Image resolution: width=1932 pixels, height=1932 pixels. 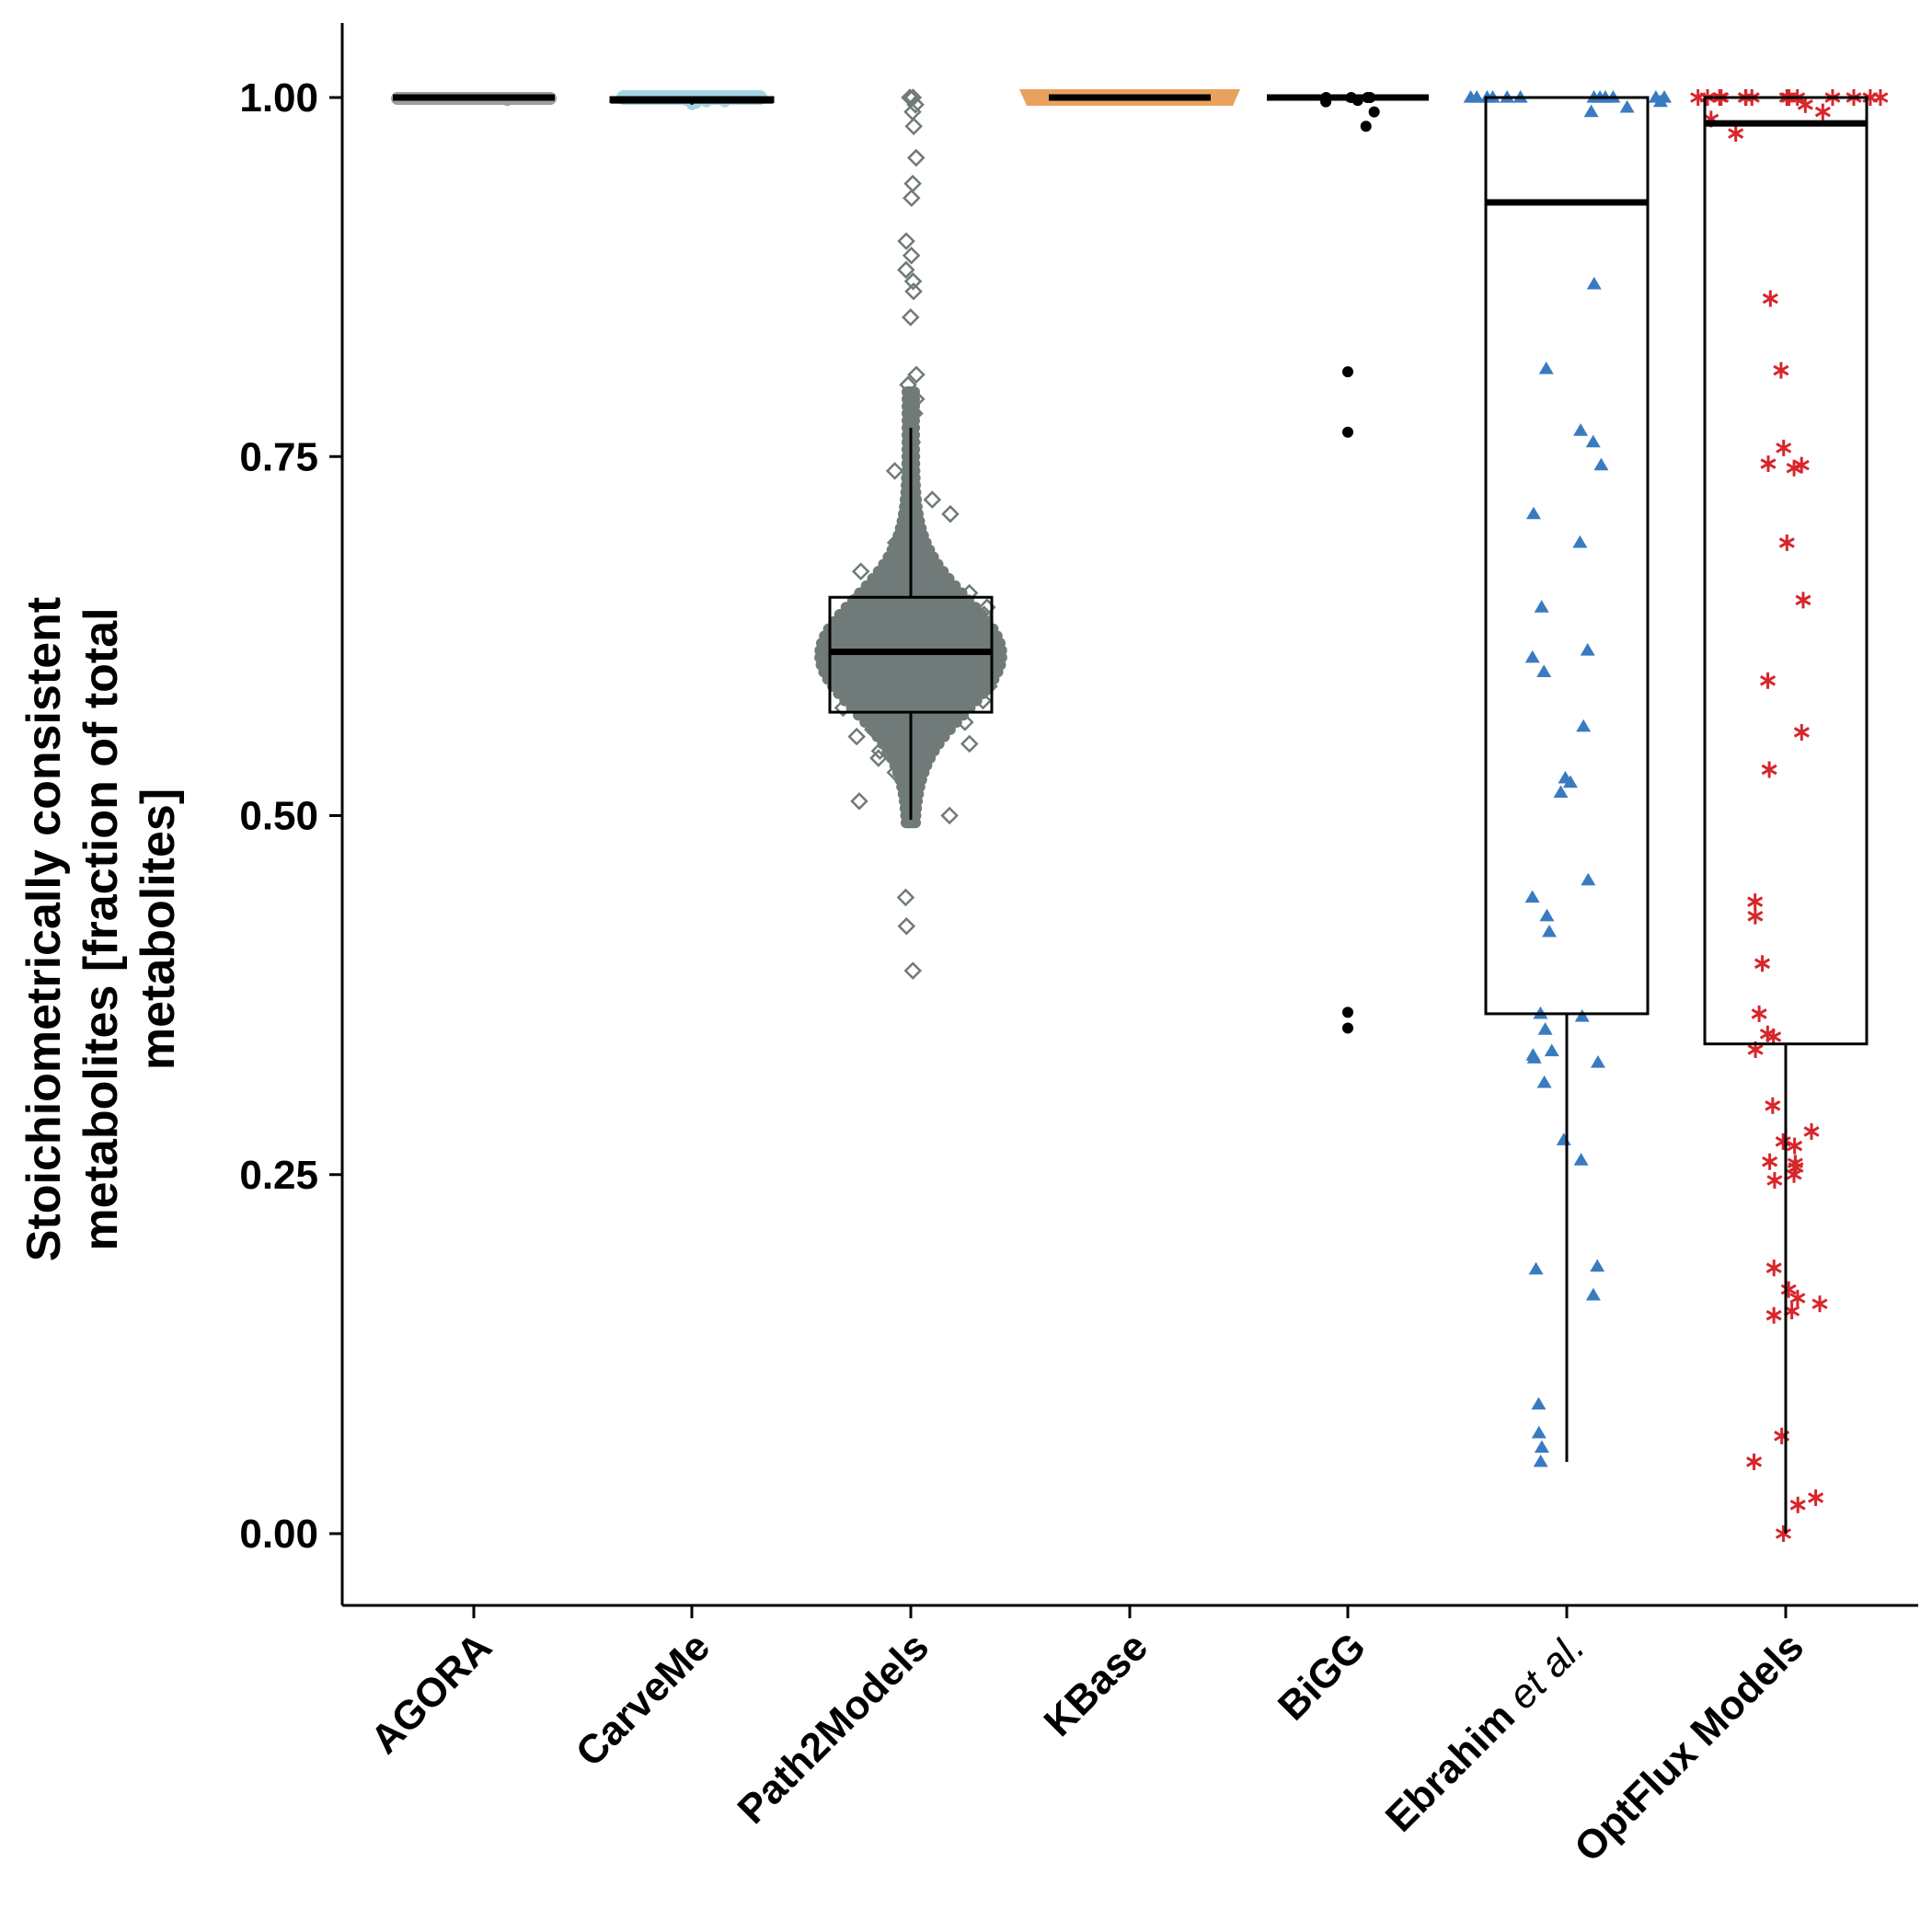 What do you see at coordinates (1567, 556) in the screenshot?
I see `ebrahim-et-al-box` at bounding box center [1567, 556].